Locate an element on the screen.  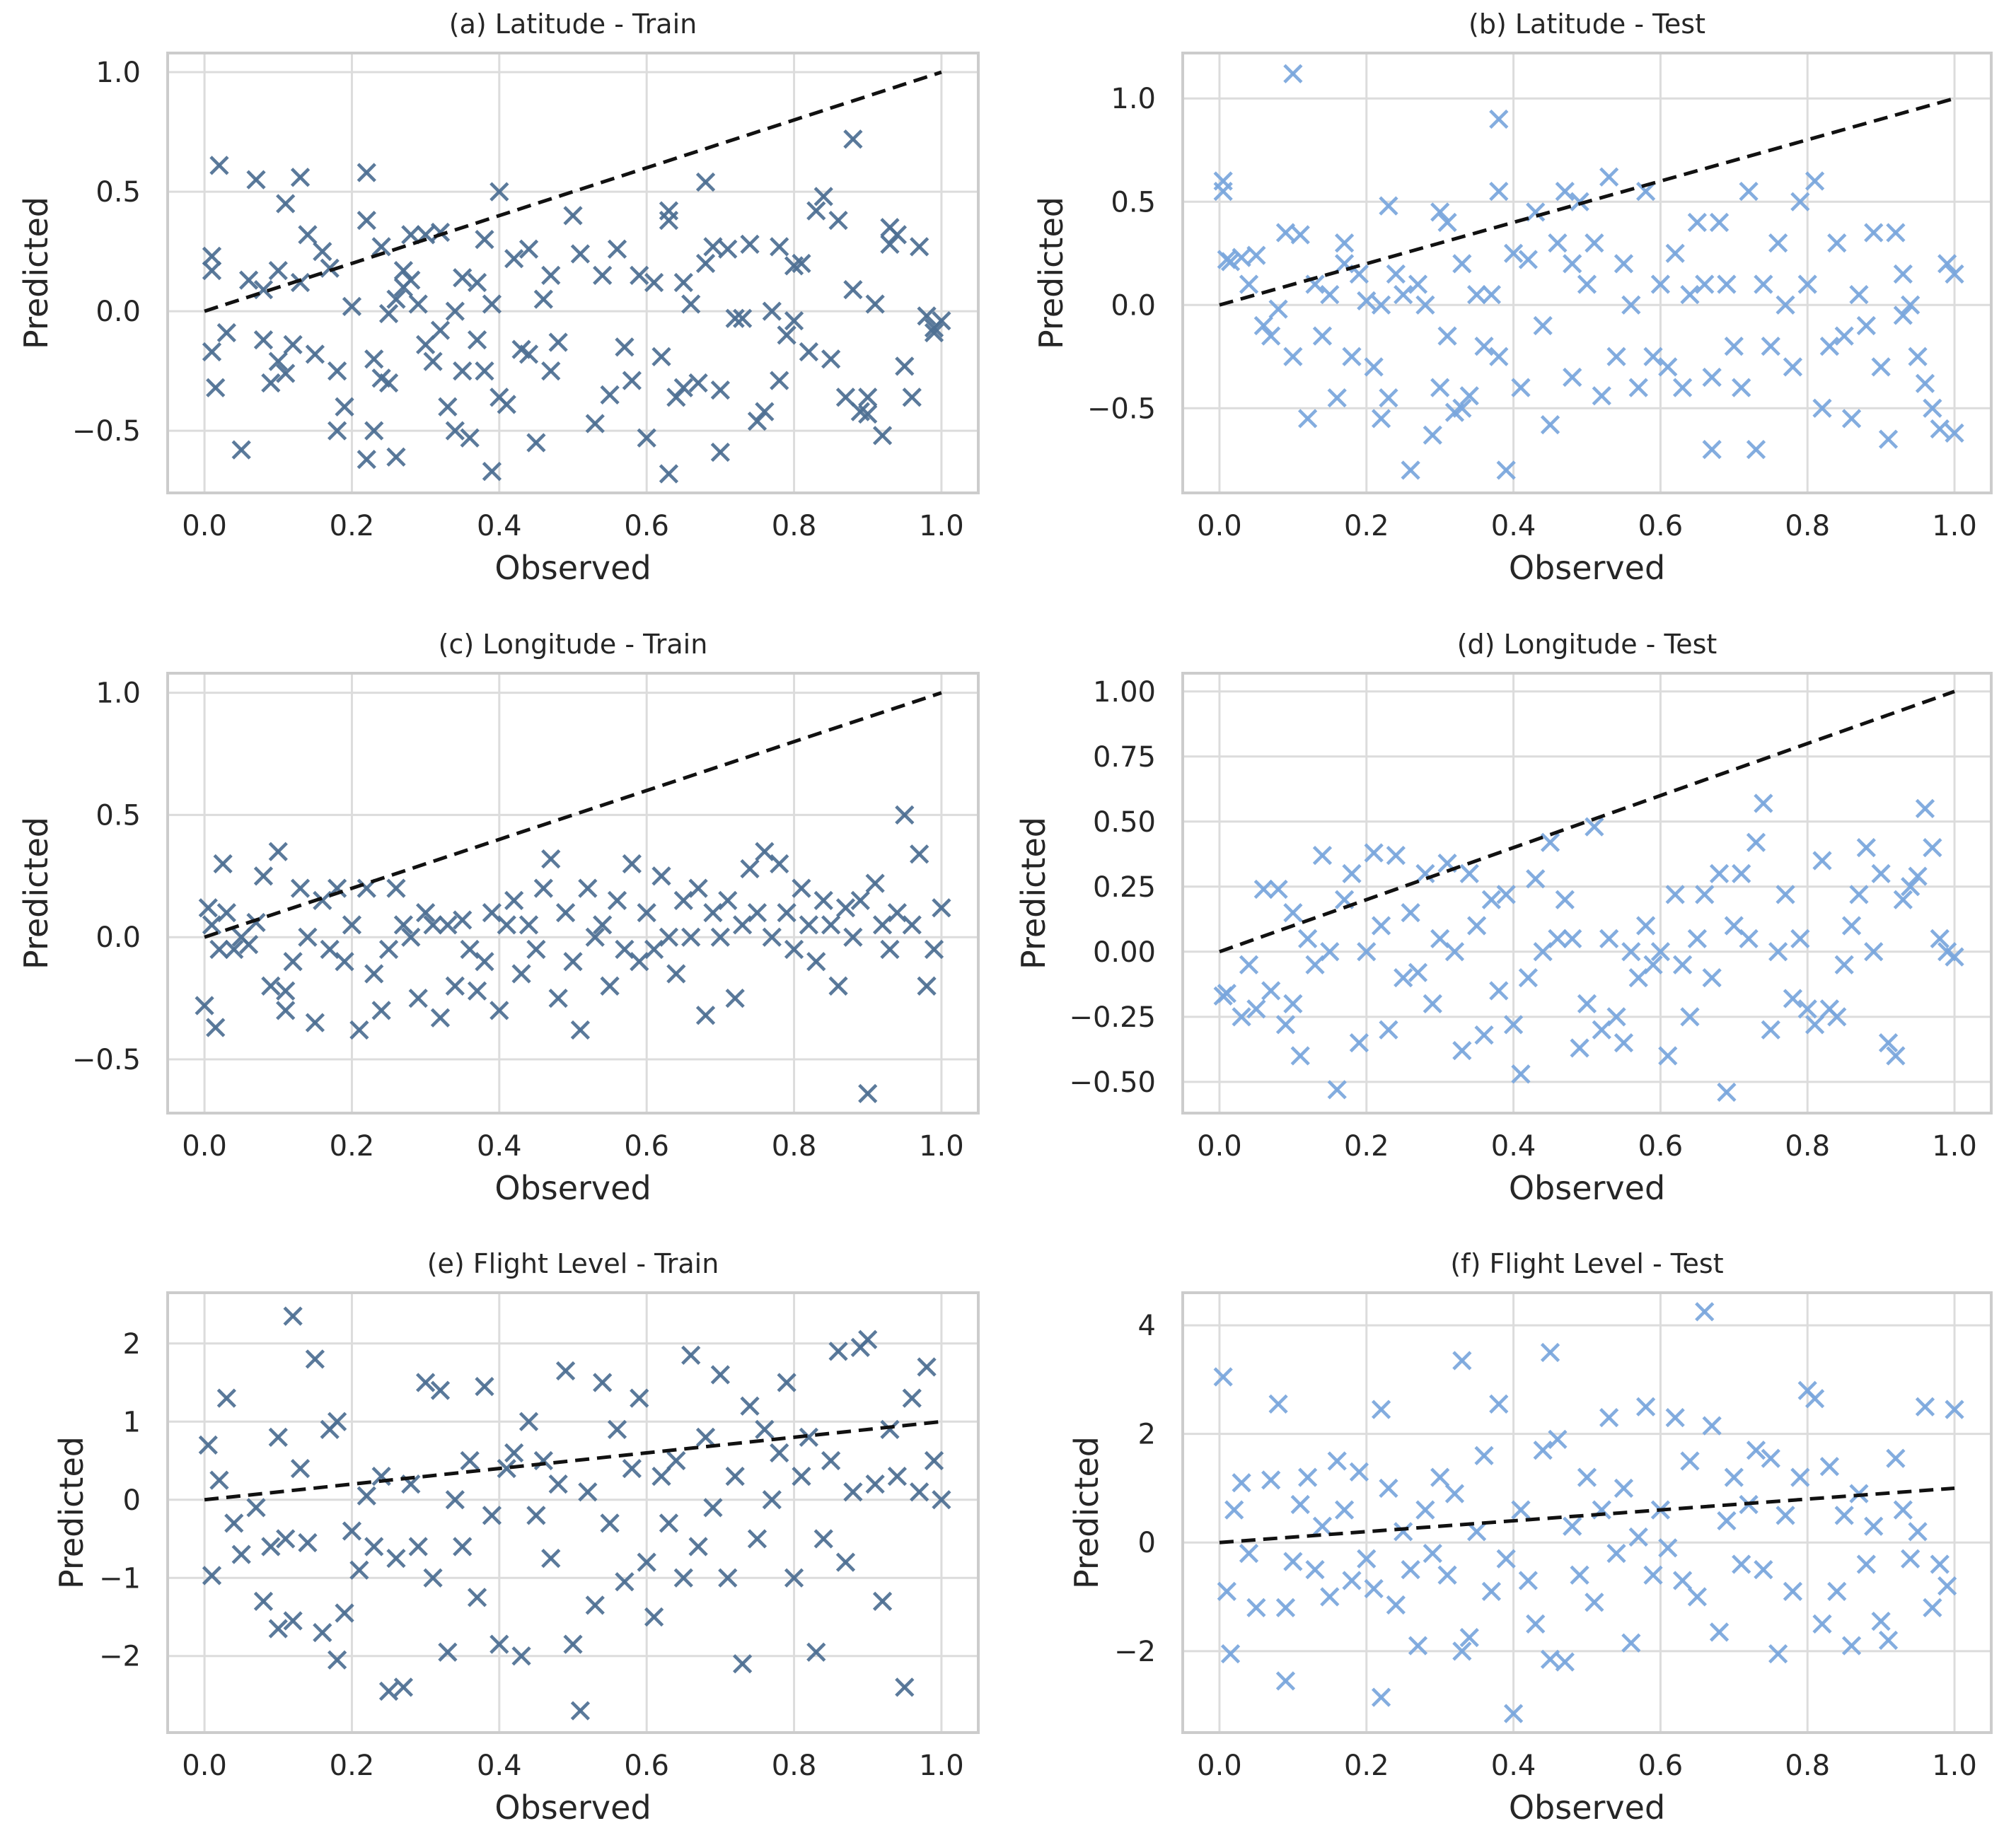
y-tick-label: 4 is located at coordinates (1147, 1326).